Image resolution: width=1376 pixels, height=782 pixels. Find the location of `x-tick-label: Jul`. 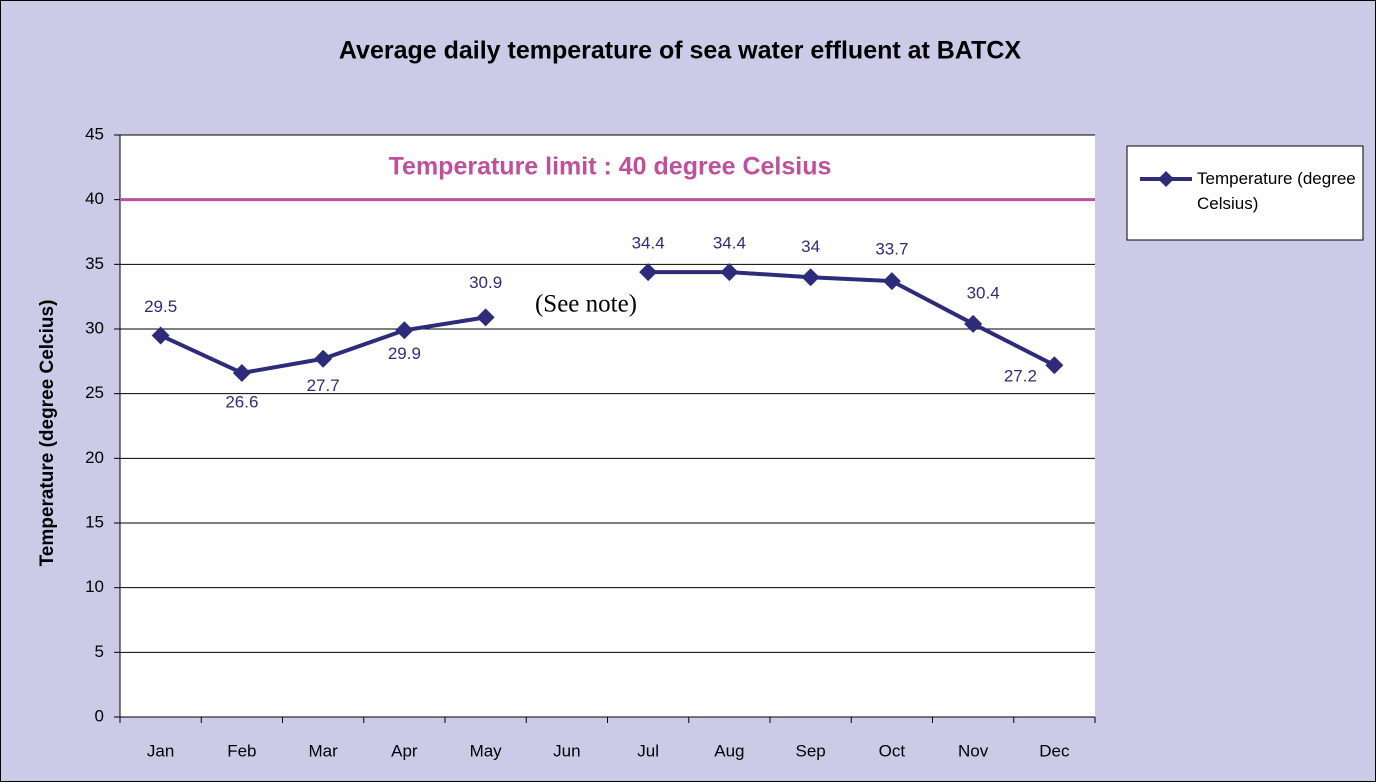

x-tick-label: Jul is located at coordinates (648, 750).